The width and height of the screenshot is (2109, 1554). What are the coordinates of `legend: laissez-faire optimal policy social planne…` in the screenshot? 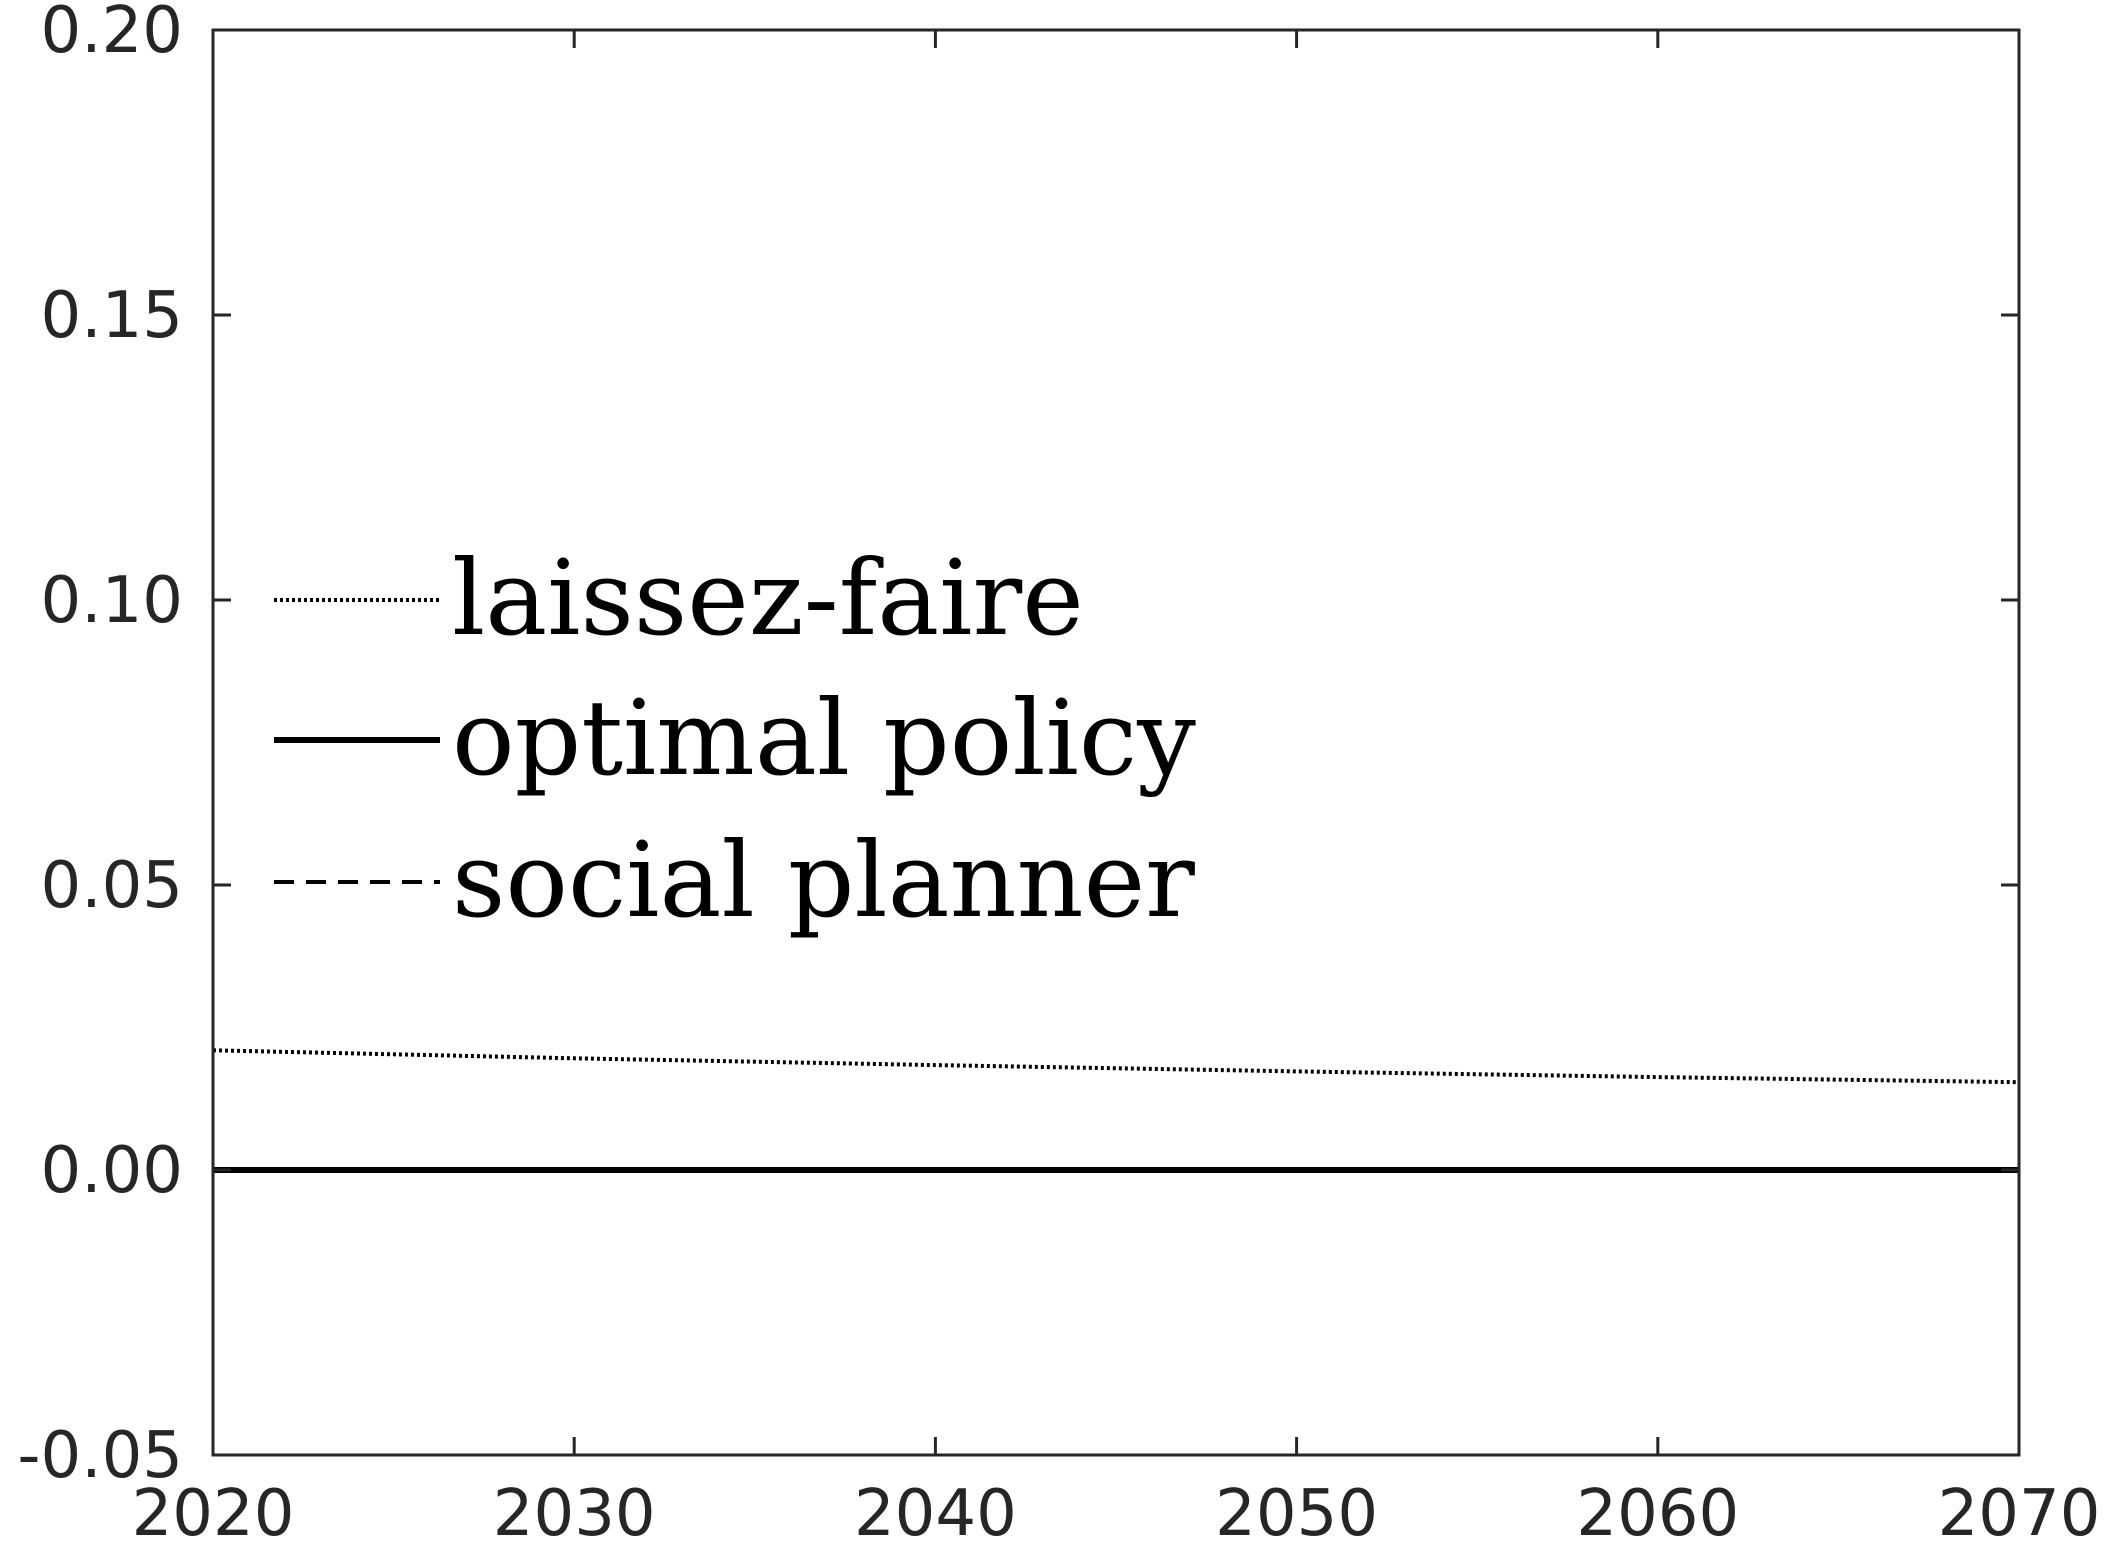 It's located at (735, 739).